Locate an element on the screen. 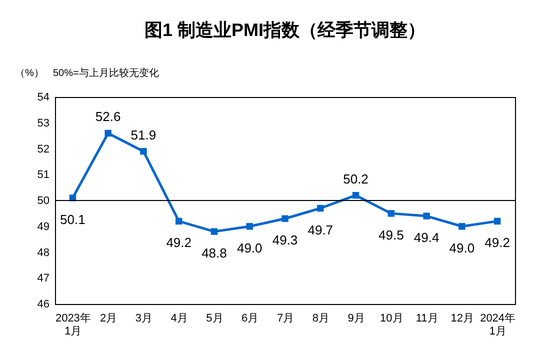 This screenshot has width=554, height=349. text: 50.2 is located at coordinates (355, 178).